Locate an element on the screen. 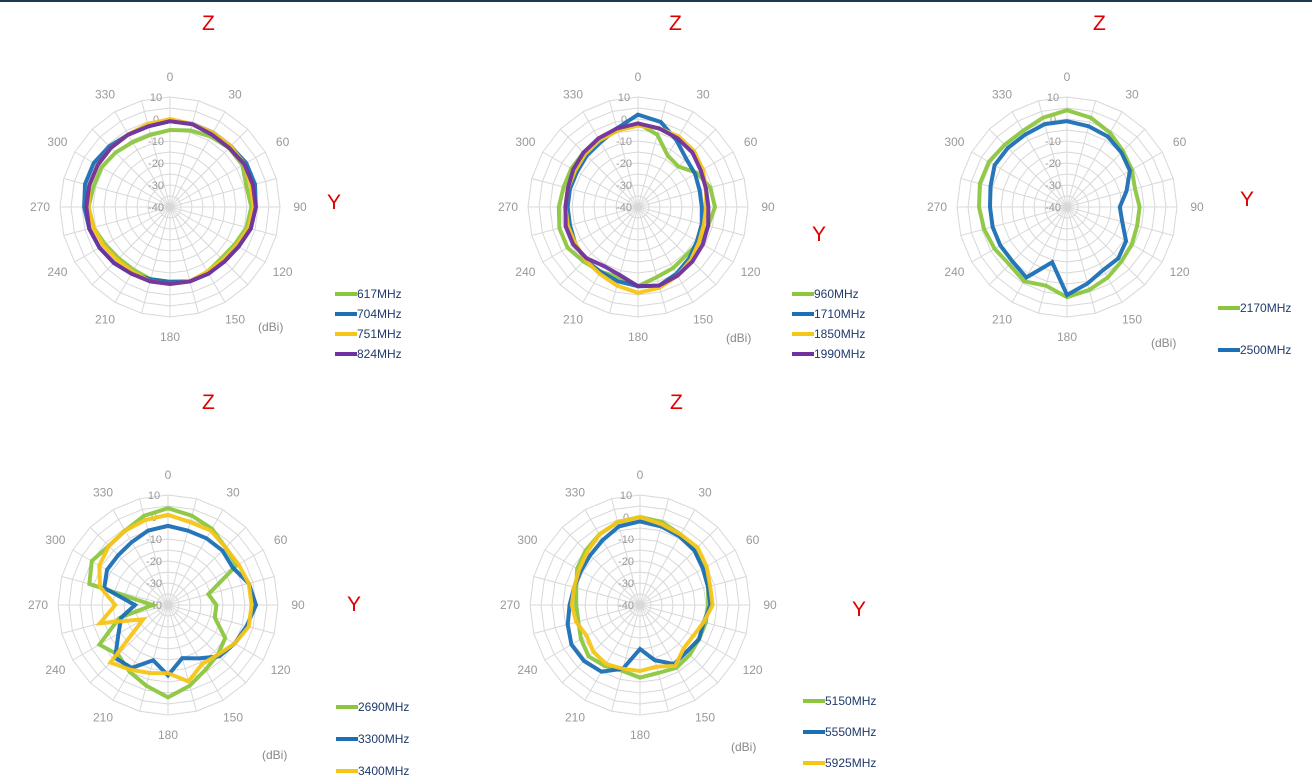 The width and height of the screenshot is (1312, 779). legend-label: 1710MHz is located at coordinates (840, 314).